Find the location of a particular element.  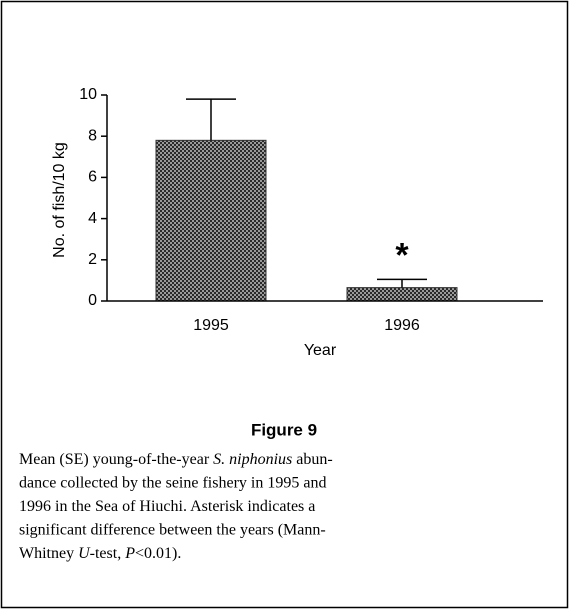

caption-line: Whitney U-test, P<0.01). is located at coordinates (100, 553).